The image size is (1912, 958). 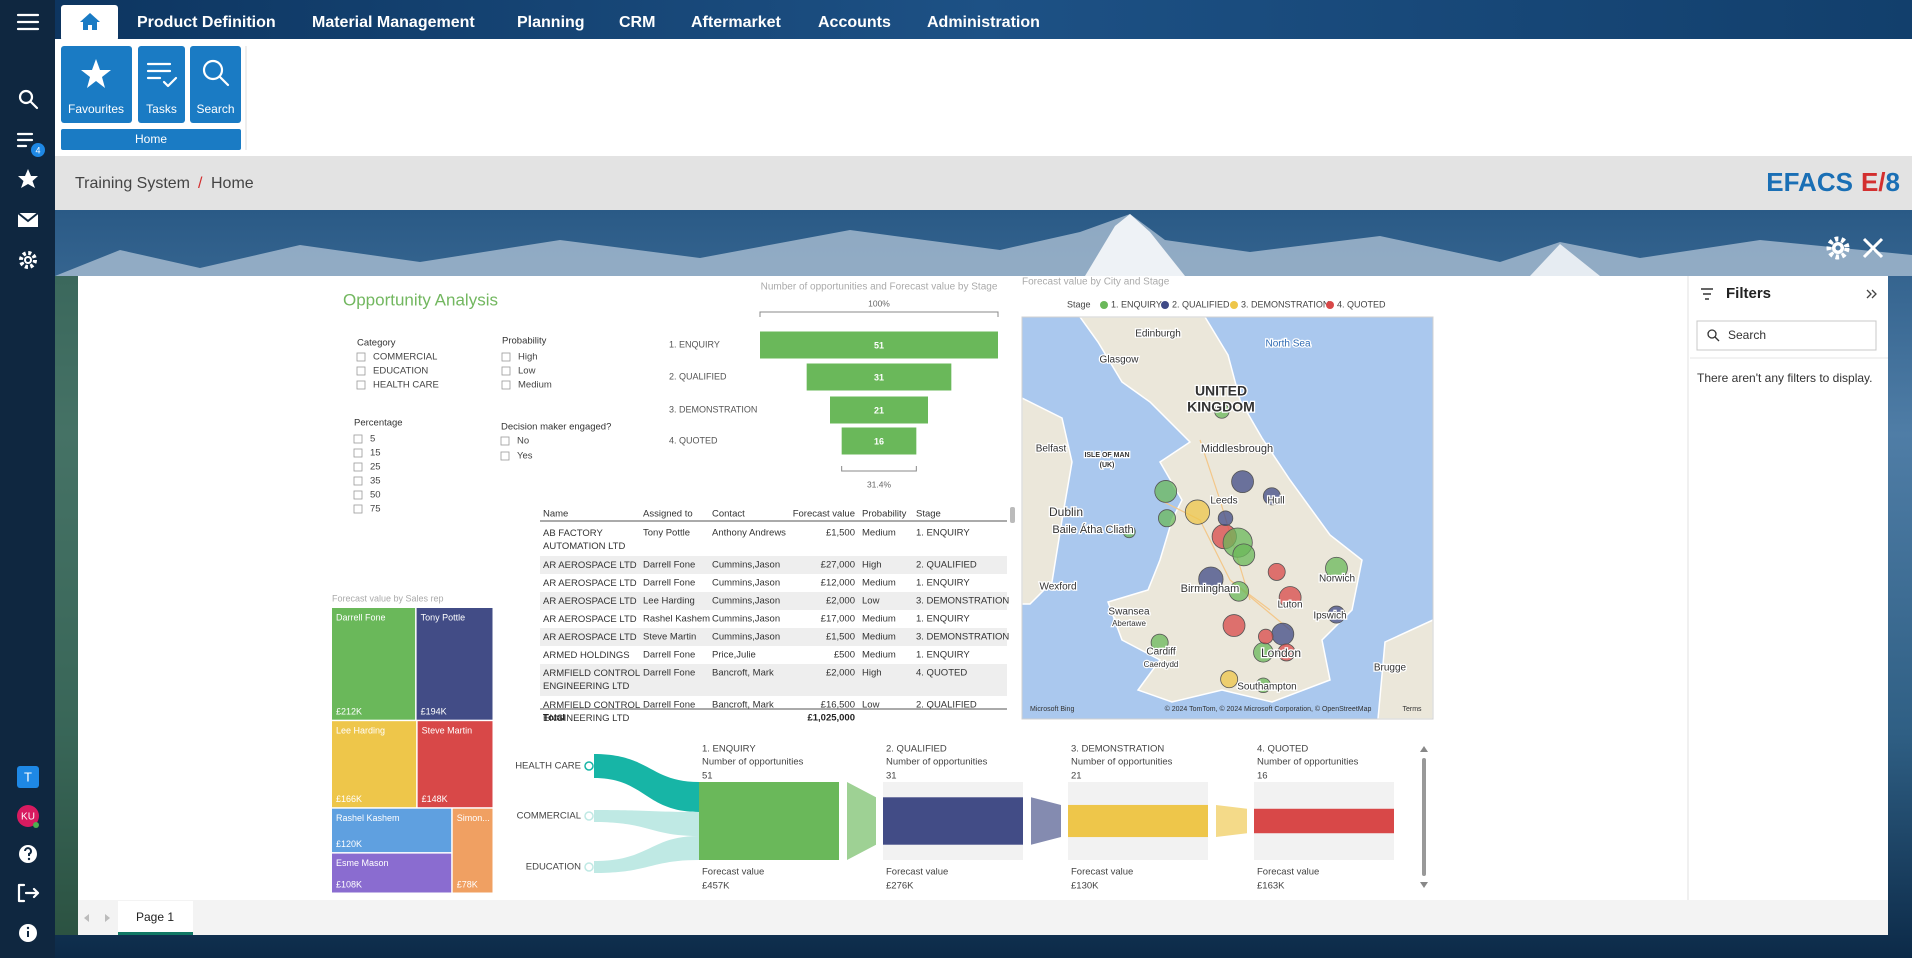 I want to click on decomposition-scrollbar, so click(x=1424, y=817).